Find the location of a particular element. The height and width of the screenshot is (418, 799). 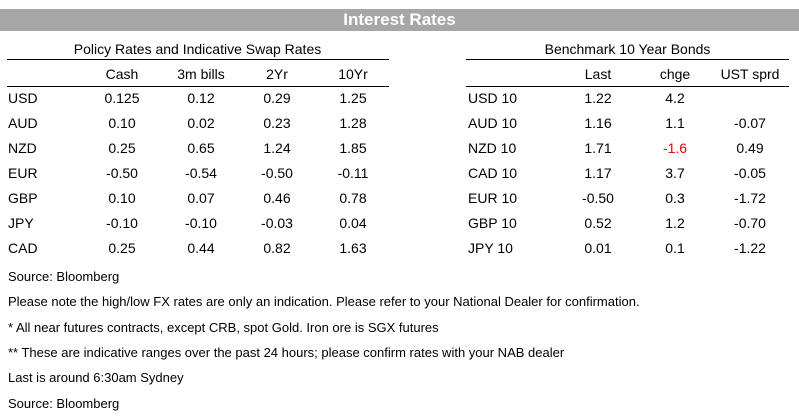

policy-10yr-value: 1.63 is located at coordinates (353, 248).